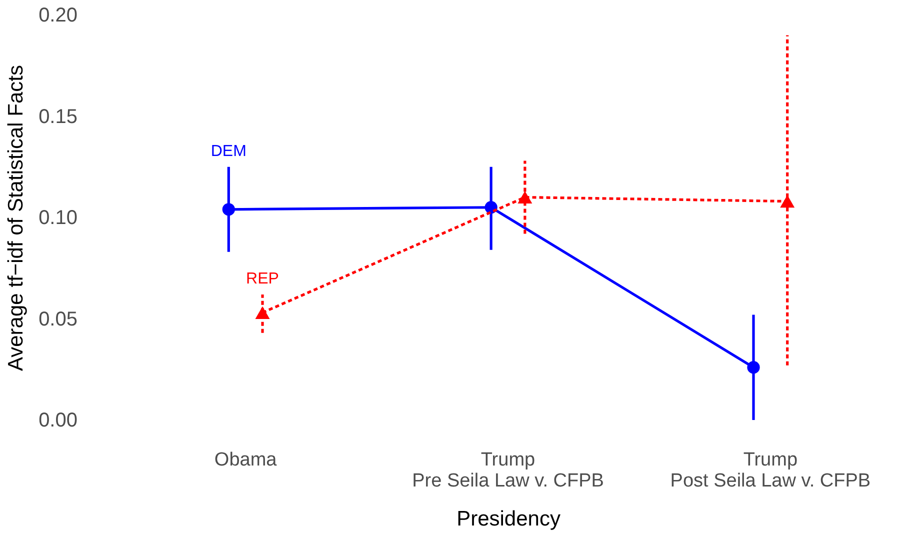  Describe the element at coordinates (16, 218) in the screenshot. I see `y-axis-title: Average tf−idf of Statistical Facts` at that location.